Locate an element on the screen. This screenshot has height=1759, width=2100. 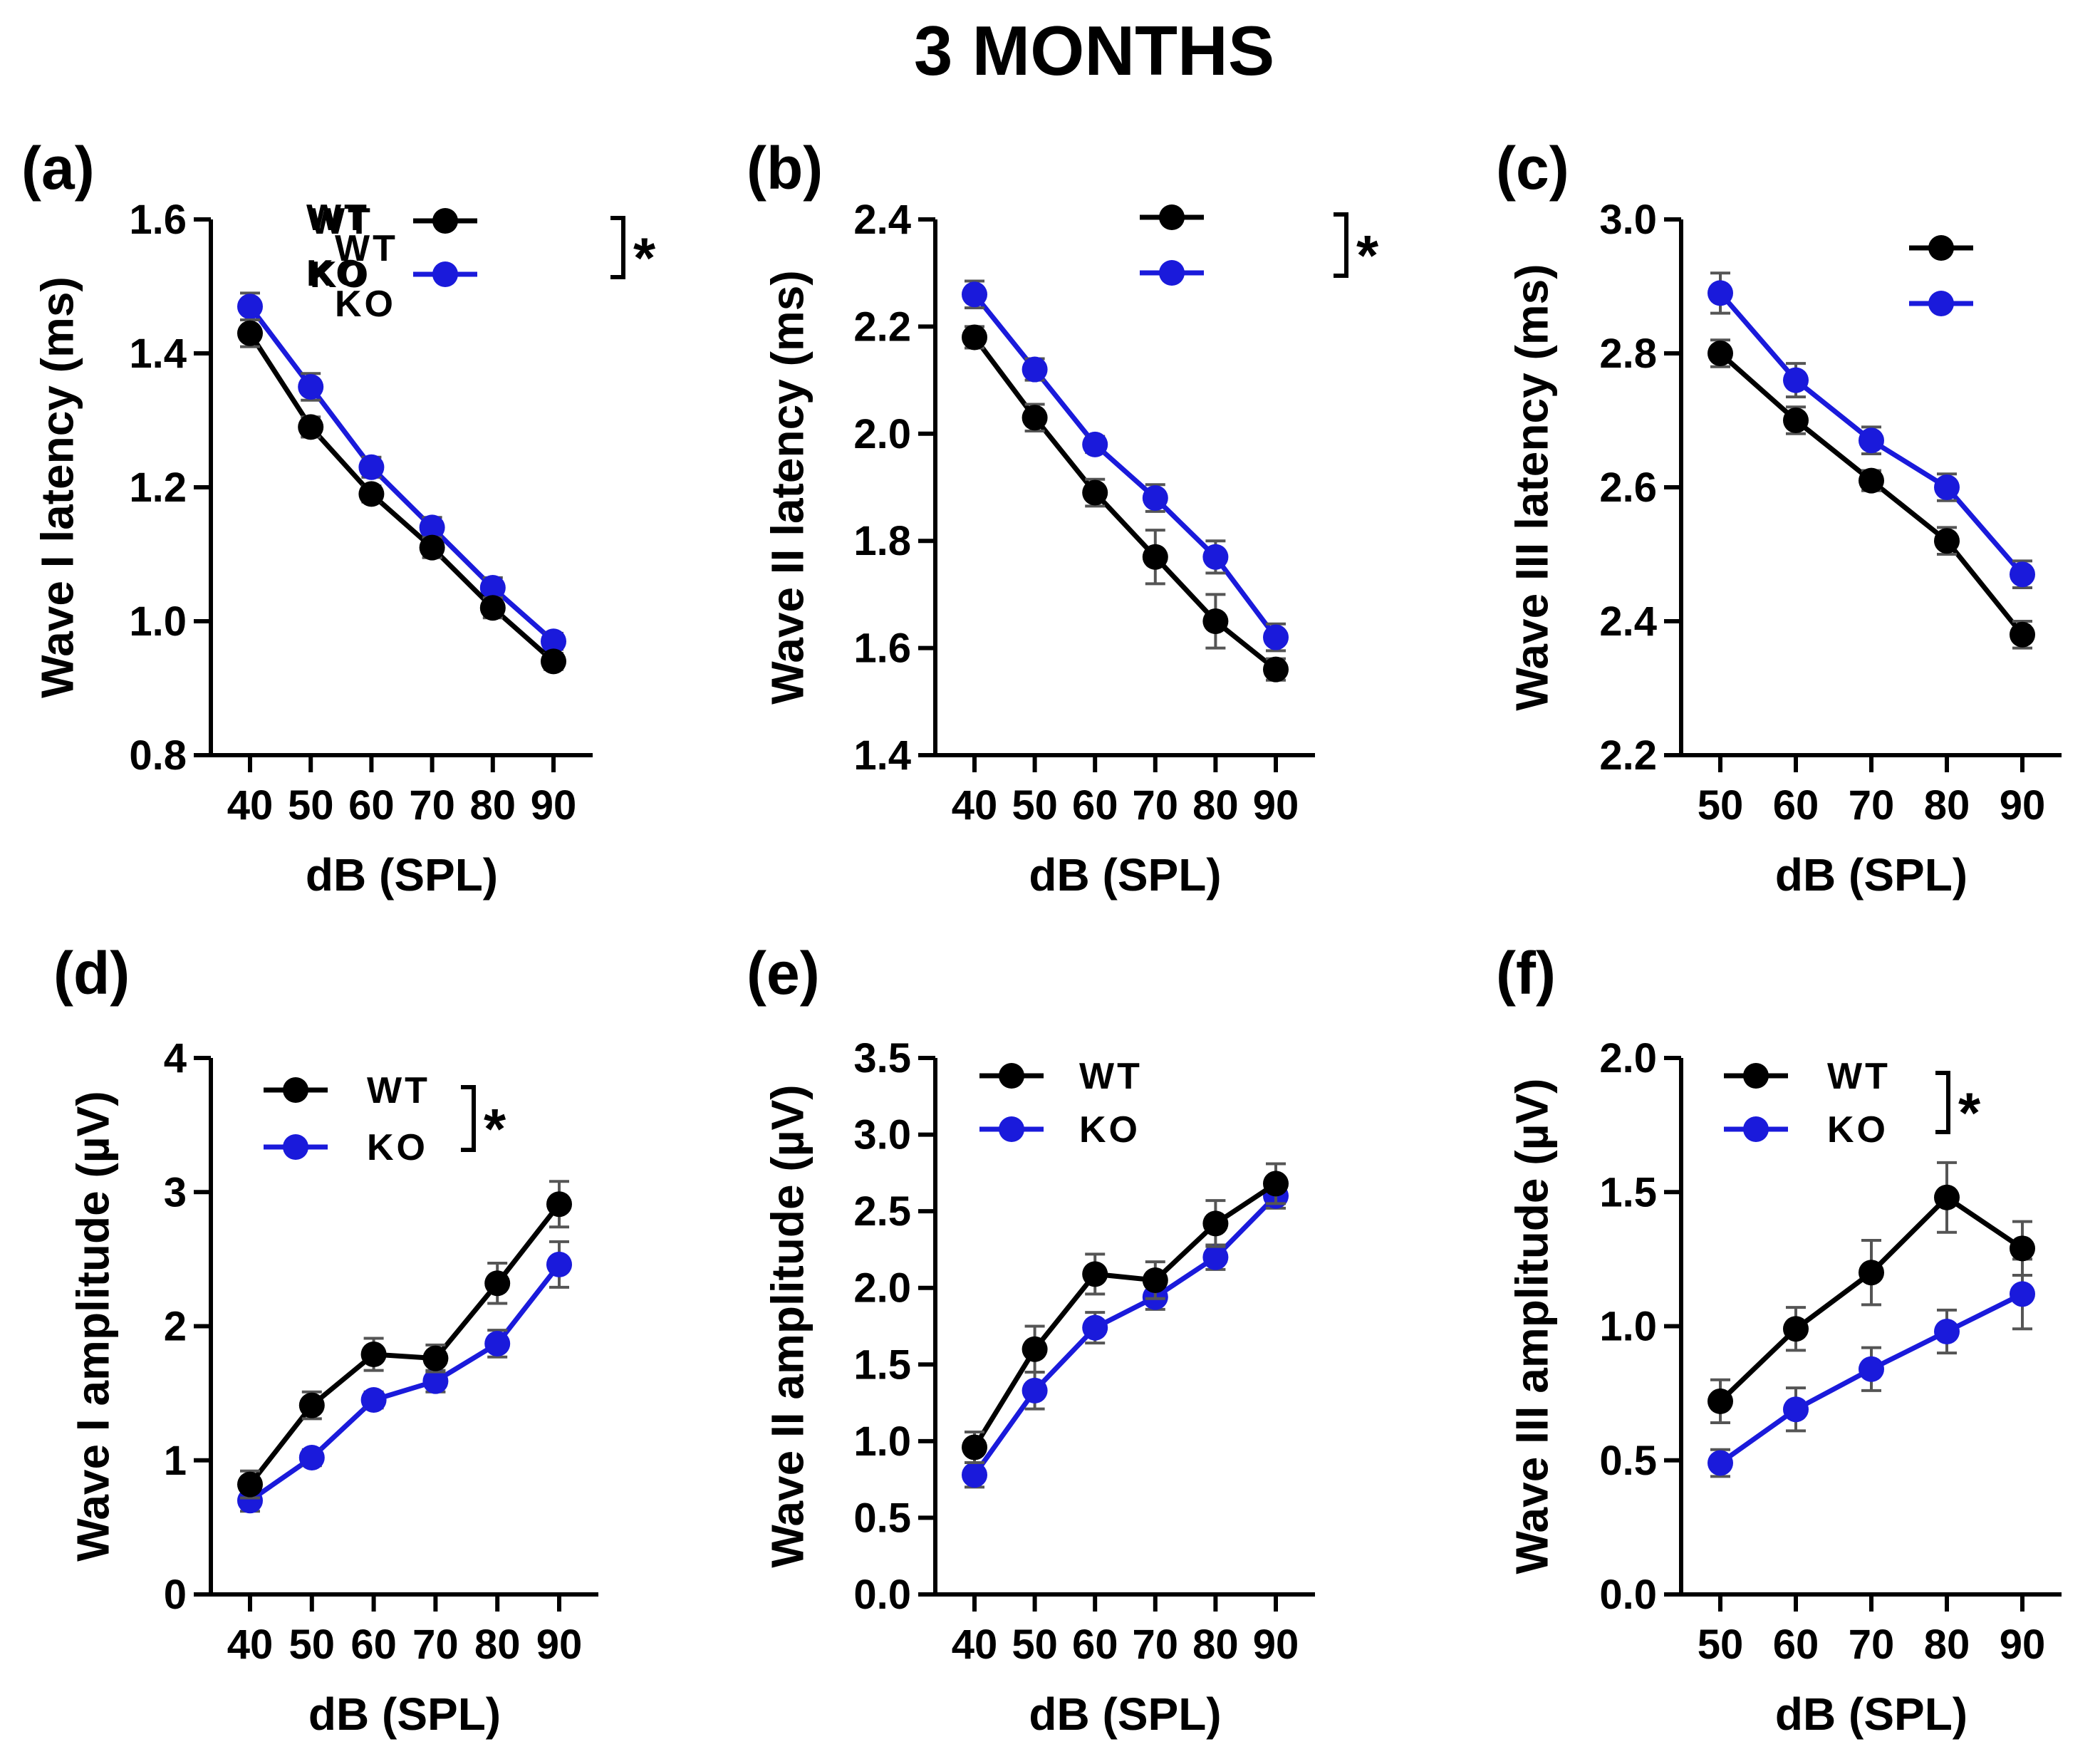
y-axis-label: Wave III amplitude (µV) is located at coordinates (1531, 1326).